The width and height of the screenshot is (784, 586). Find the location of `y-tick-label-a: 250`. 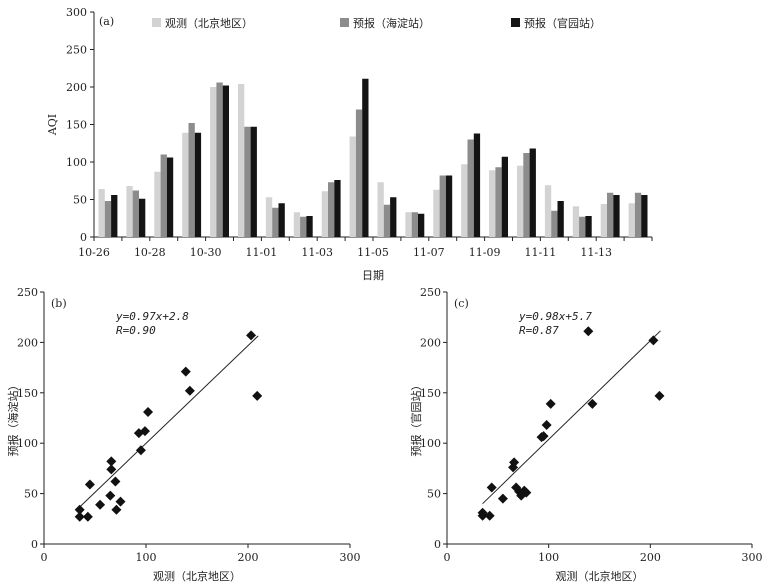

y-tick-label-a: 250 is located at coordinates (76, 50).